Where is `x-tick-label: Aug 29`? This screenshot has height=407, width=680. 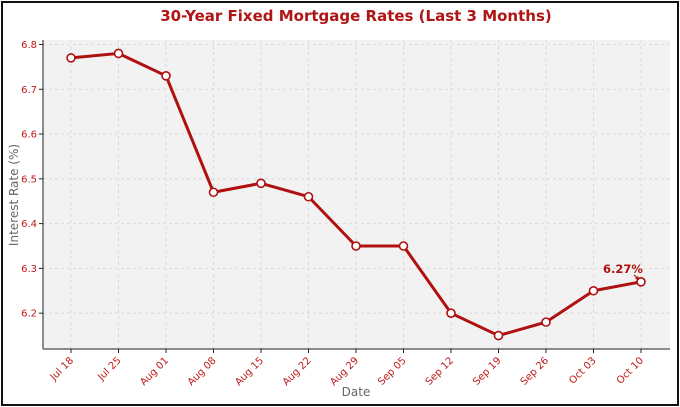
x-tick-label: Aug 29 is located at coordinates (344, 371).